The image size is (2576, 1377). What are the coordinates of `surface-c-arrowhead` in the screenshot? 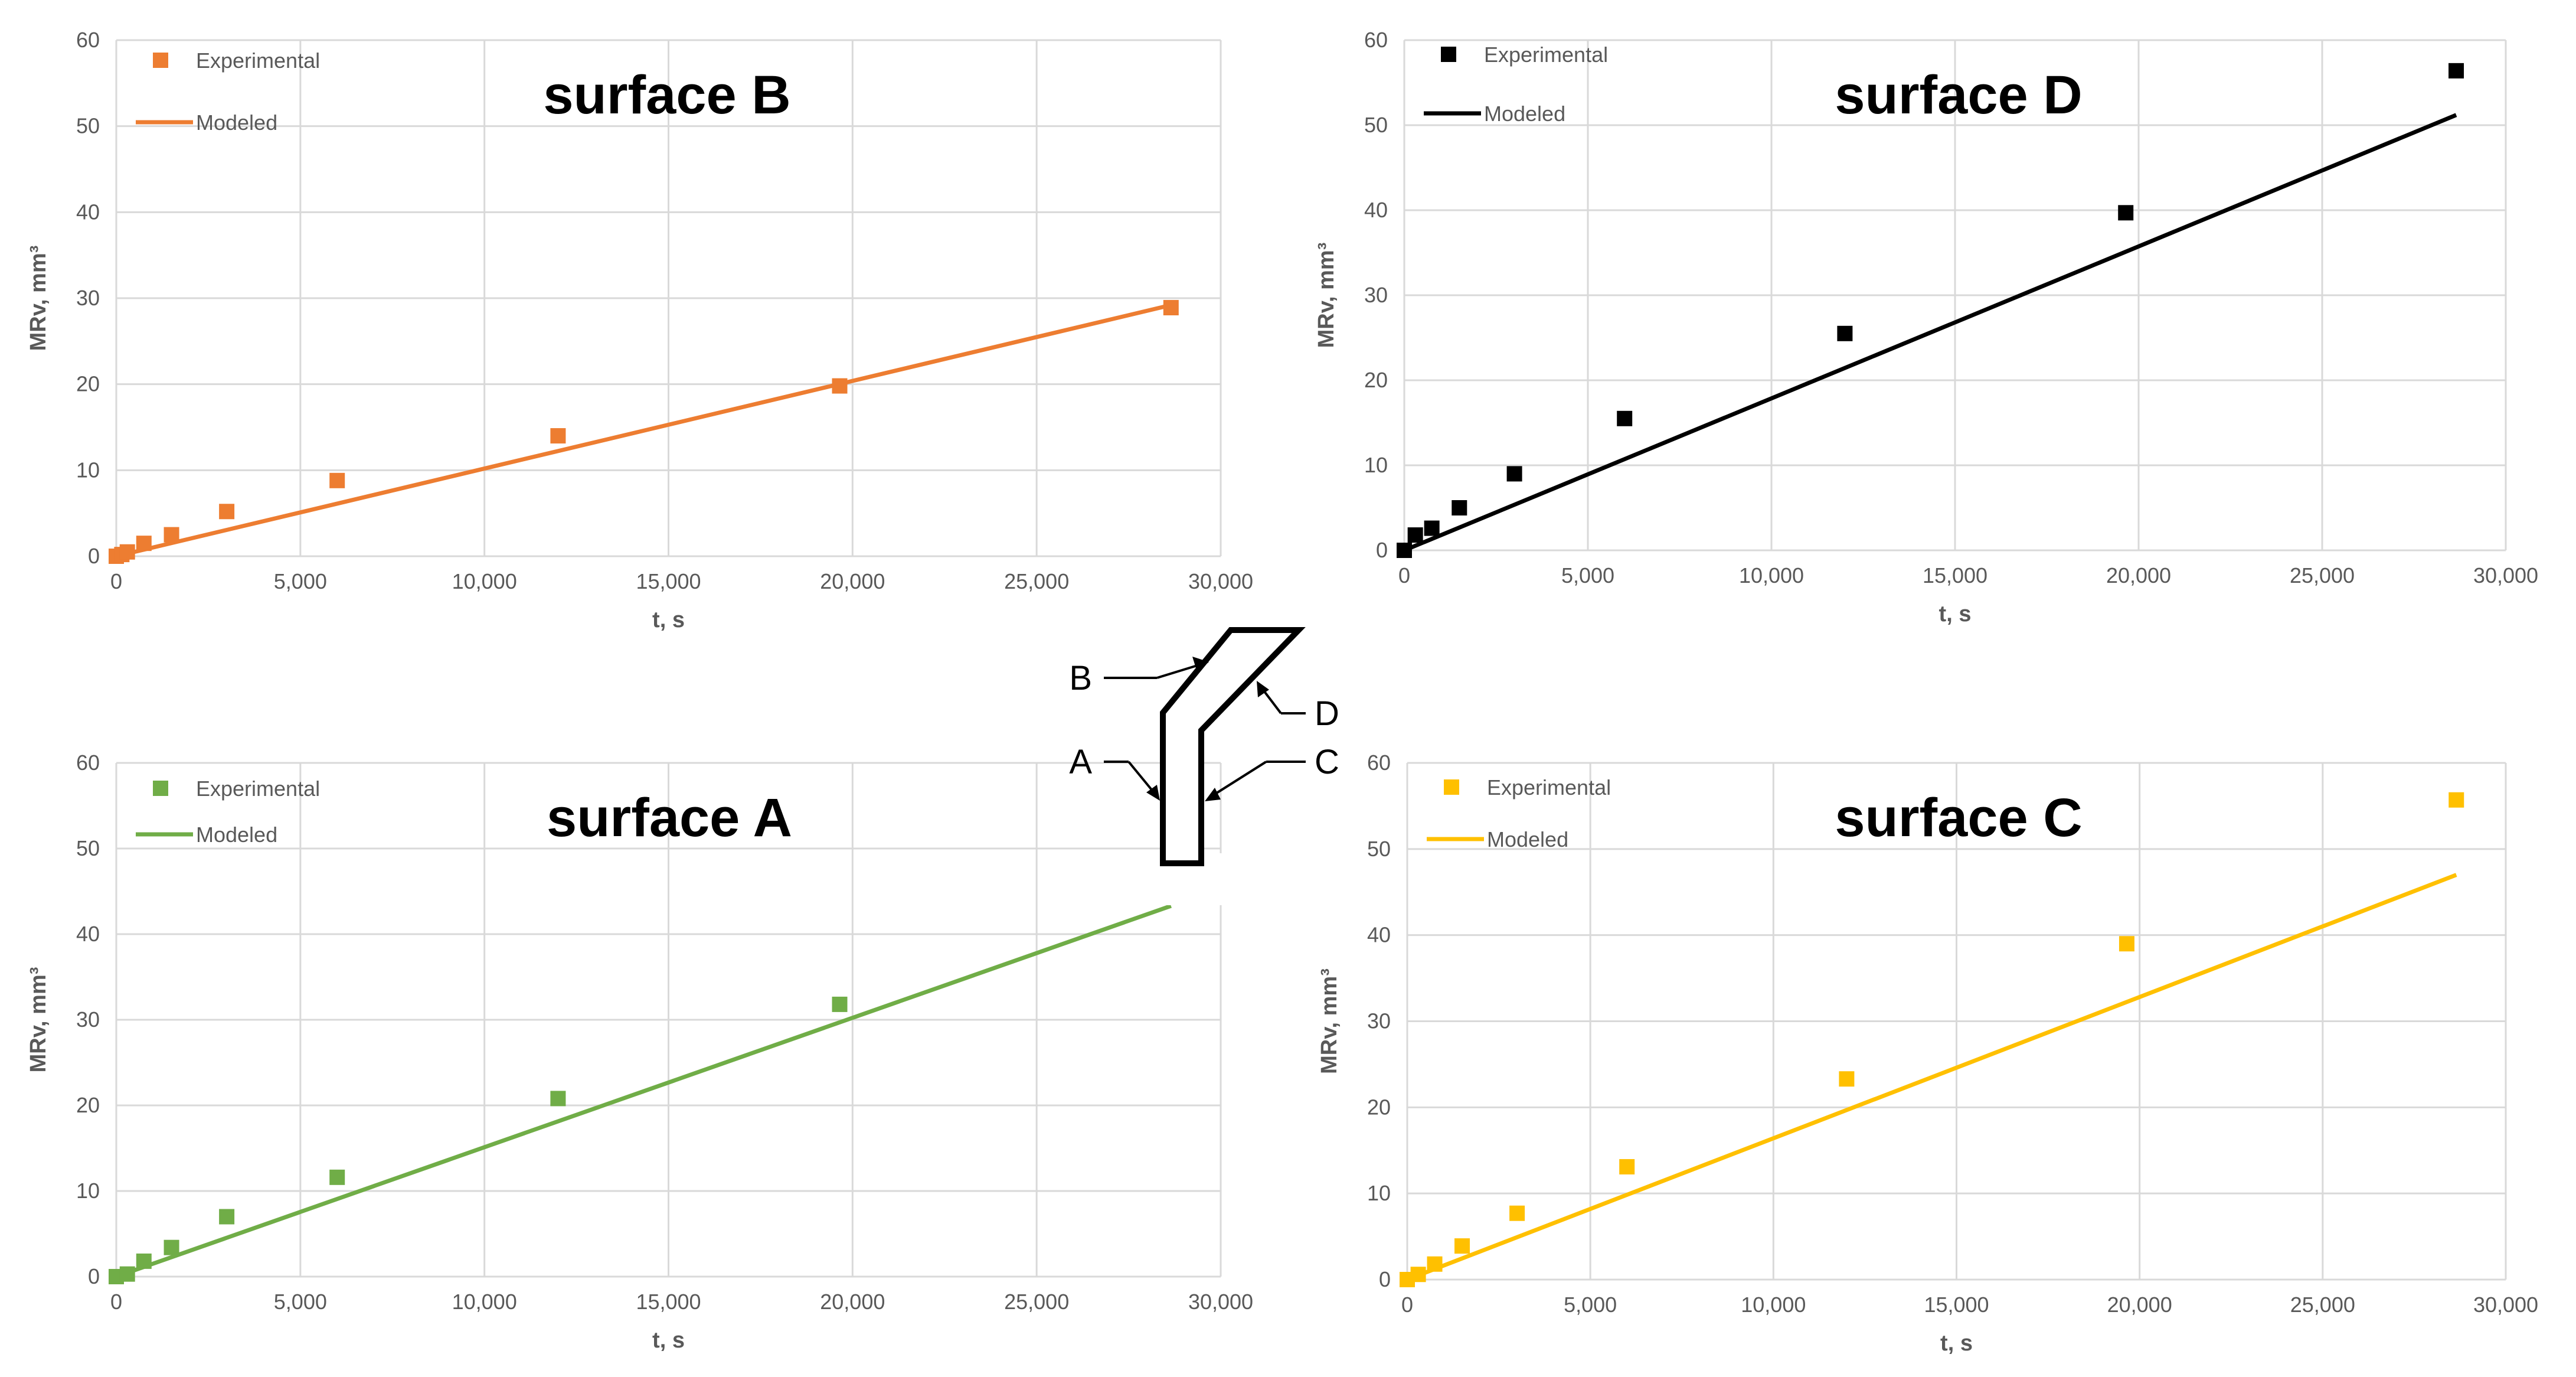 It's located at (1213, 794).